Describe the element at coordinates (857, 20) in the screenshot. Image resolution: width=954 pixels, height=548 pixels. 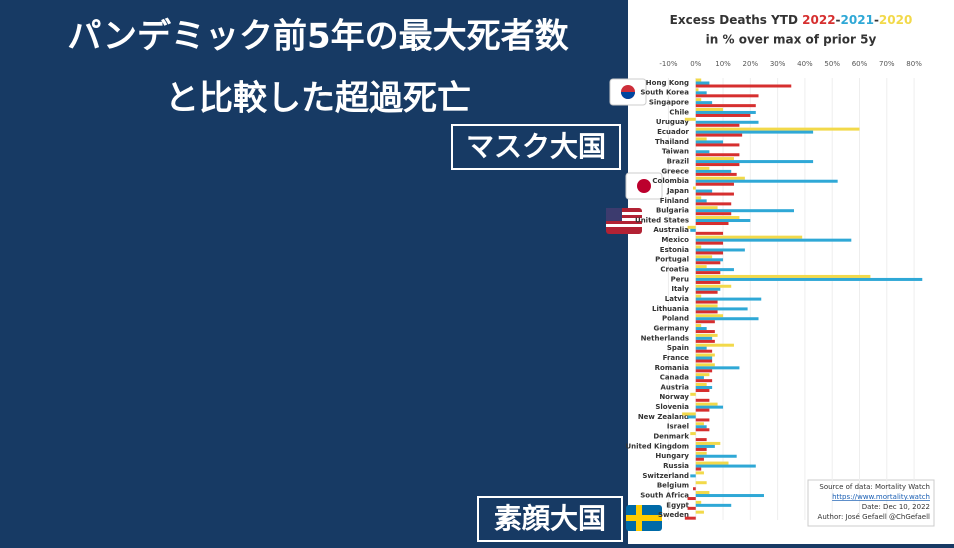
I see `legend-entry: 2021` at that location.